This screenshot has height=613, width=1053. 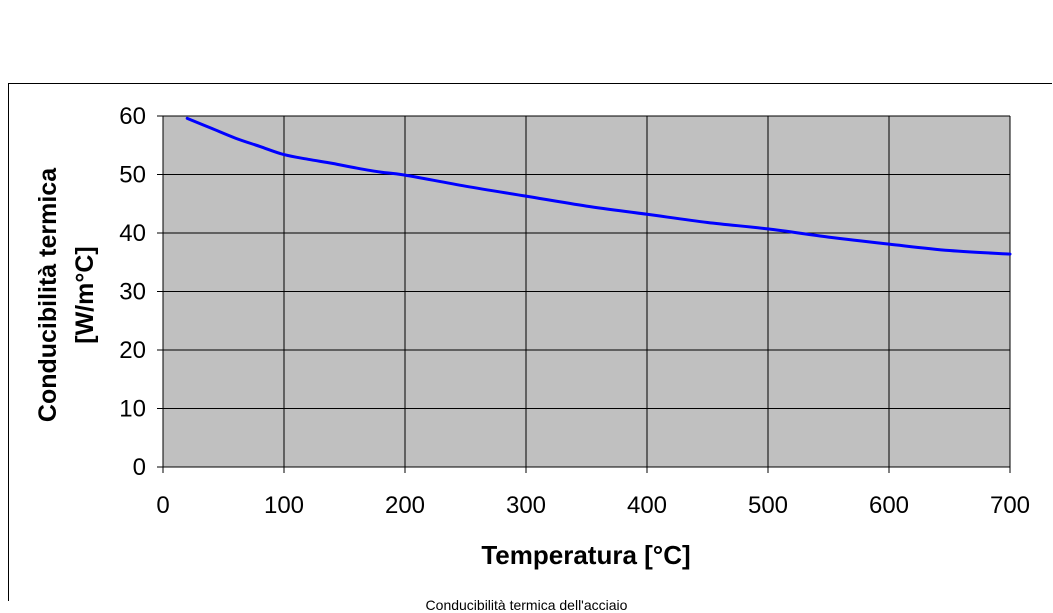 I want to click on y-tick-label: 40, so click(x=132, y=233).